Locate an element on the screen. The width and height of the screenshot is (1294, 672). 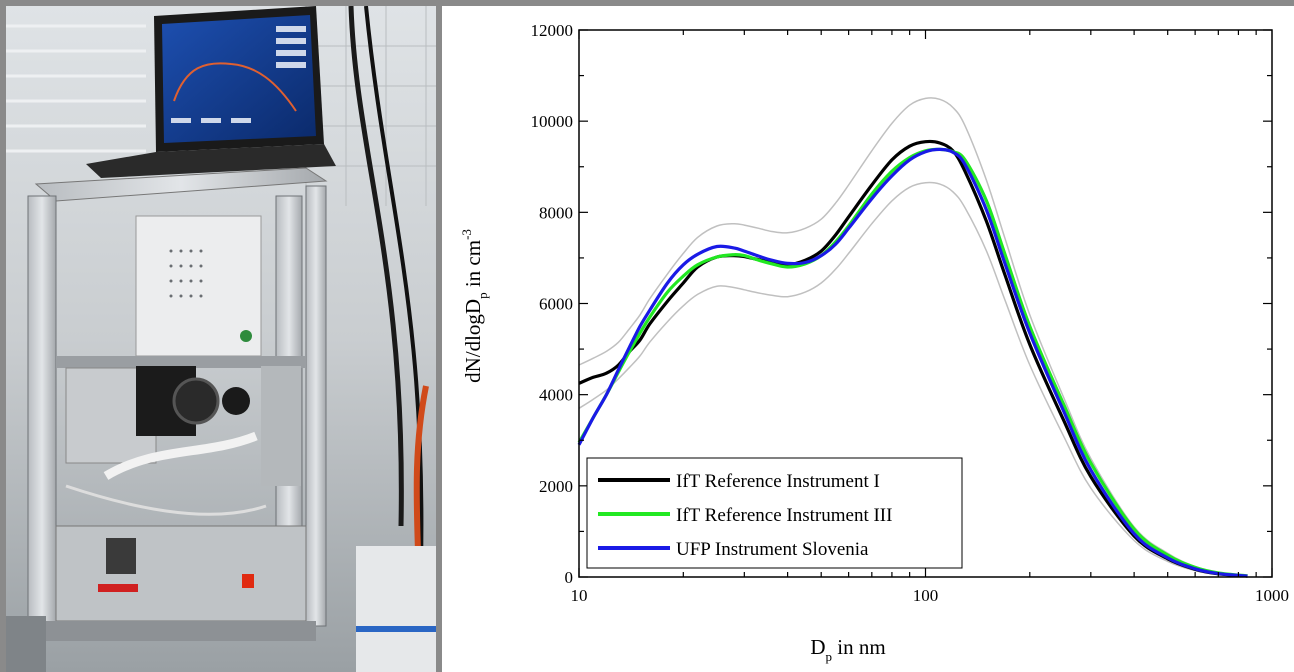
y-tick-label: 8000 is located at coordinates (556, 212).